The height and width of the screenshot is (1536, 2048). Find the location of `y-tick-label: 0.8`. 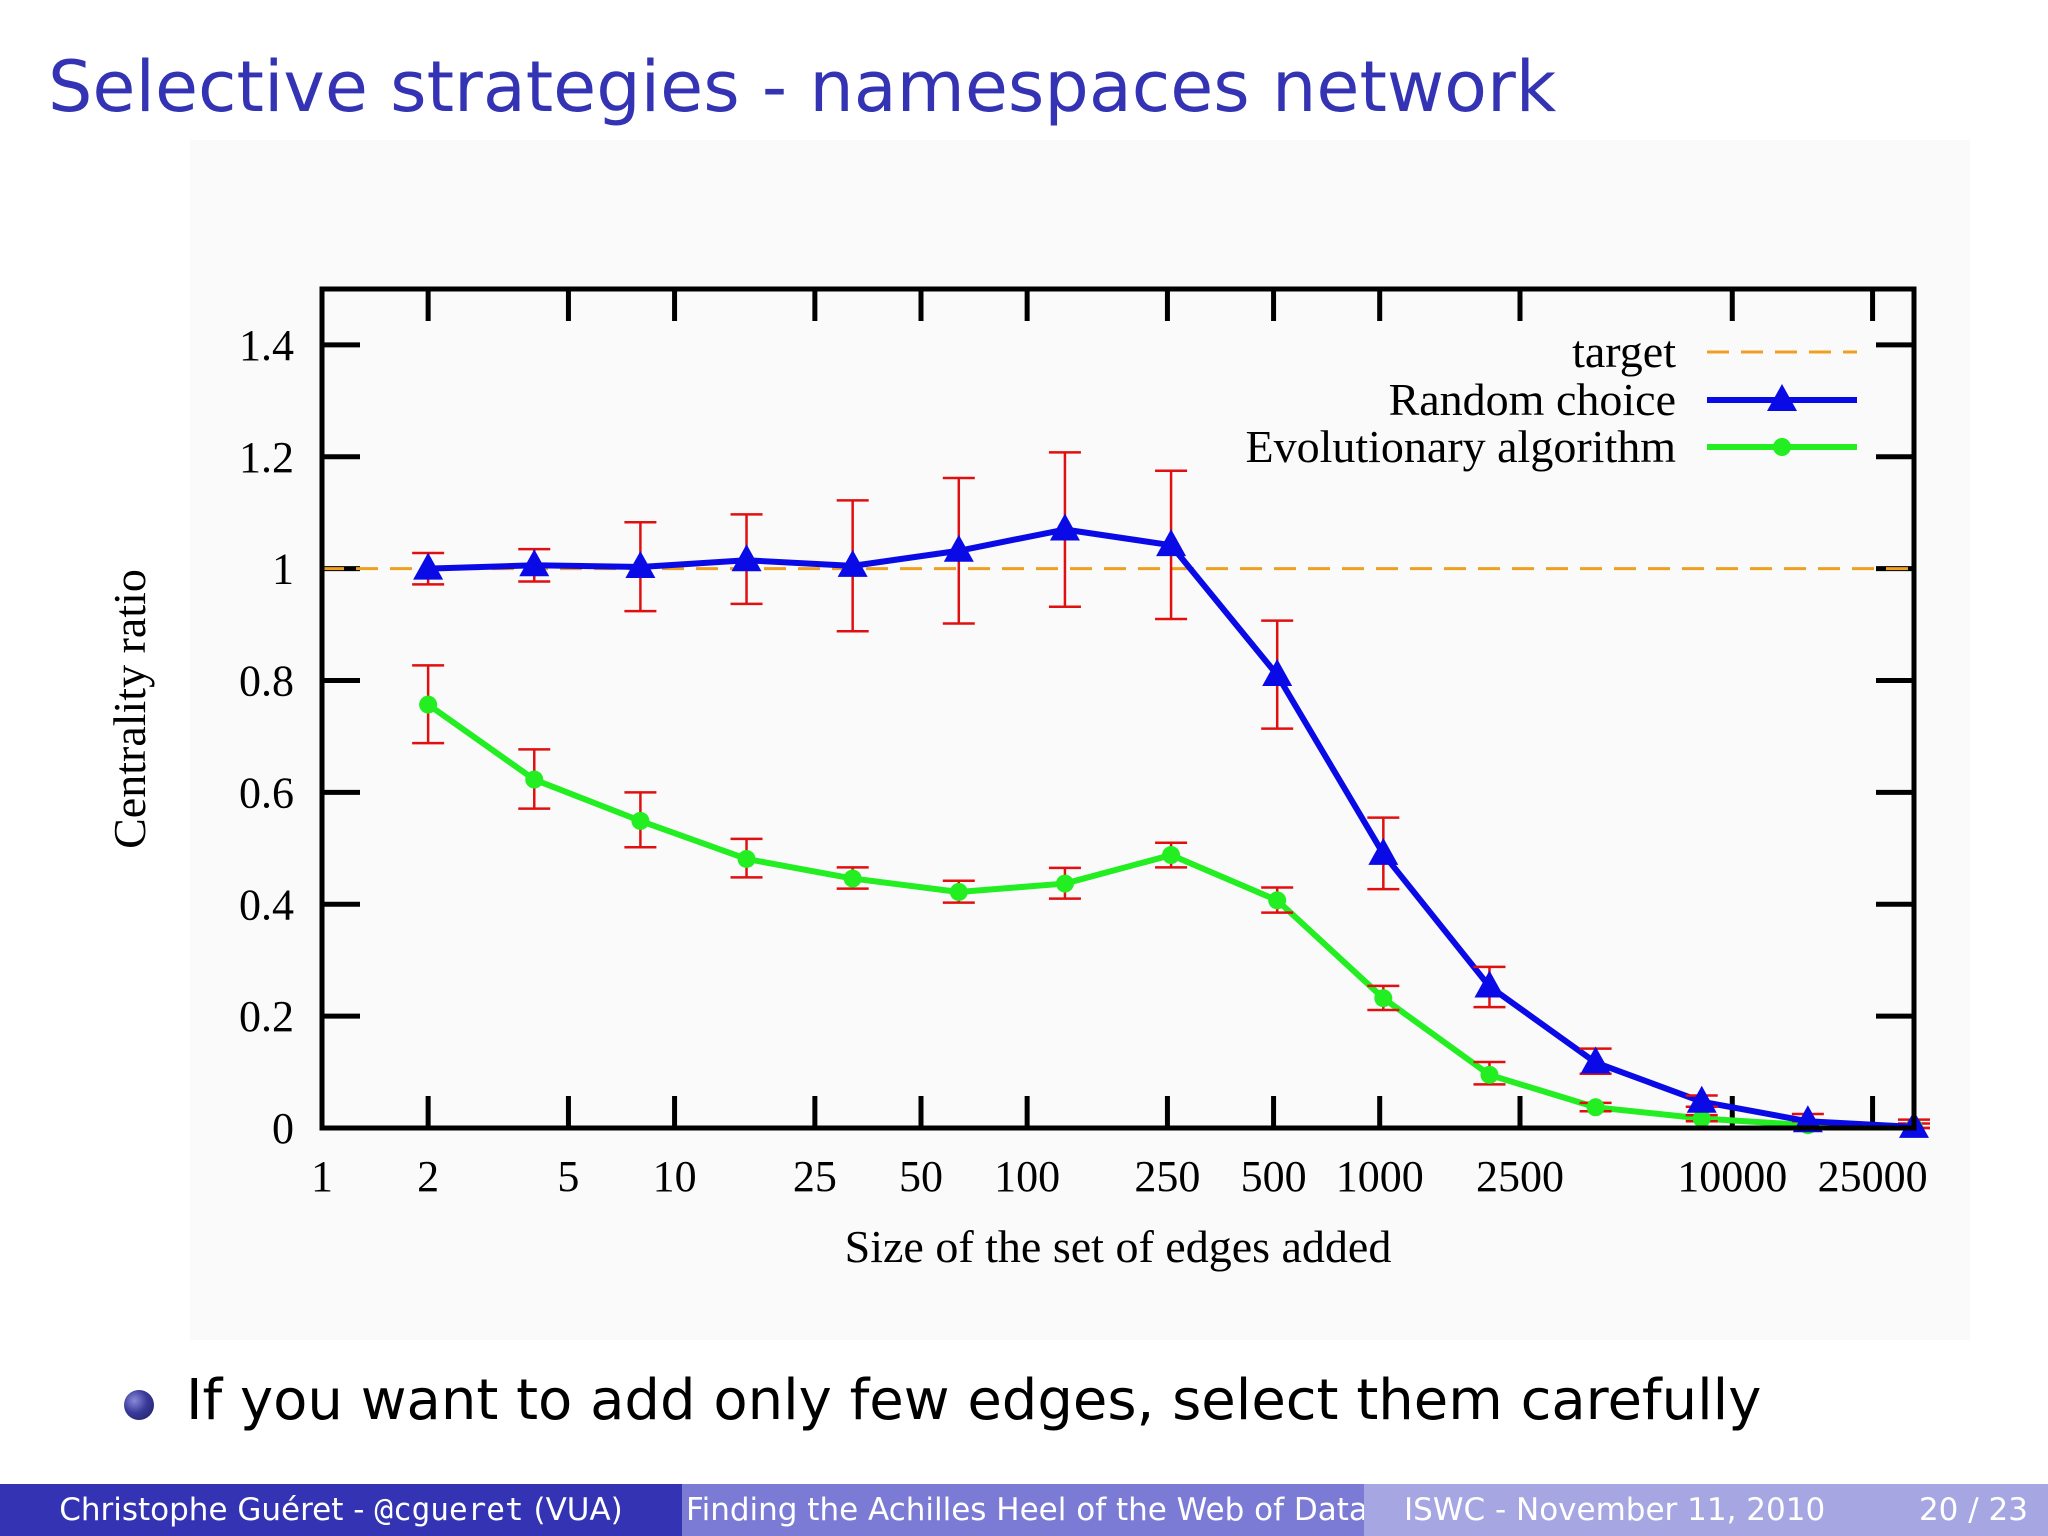

y-tick-label: 0.8 is located at coordinates (266, 681).